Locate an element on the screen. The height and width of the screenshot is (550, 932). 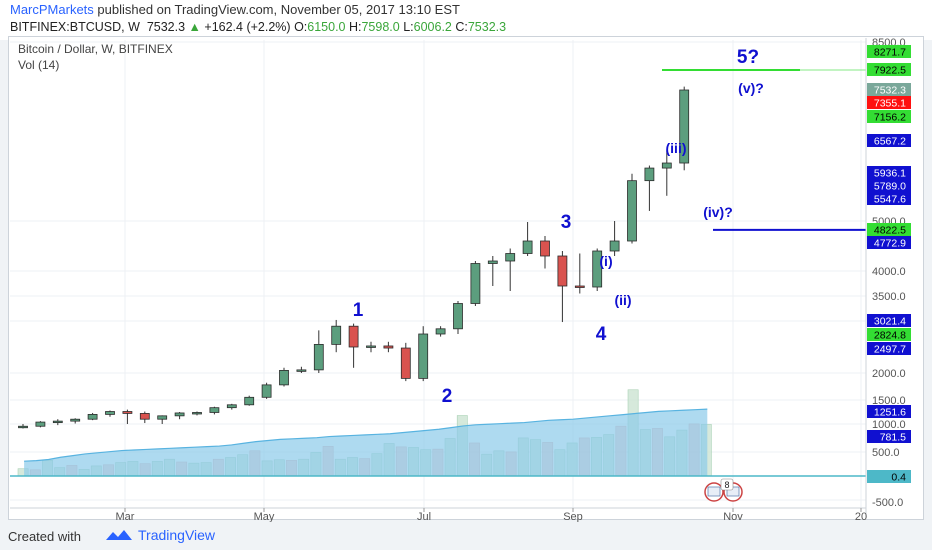
price-marker-label: 8271.7 is located at coordinates (890, 53).